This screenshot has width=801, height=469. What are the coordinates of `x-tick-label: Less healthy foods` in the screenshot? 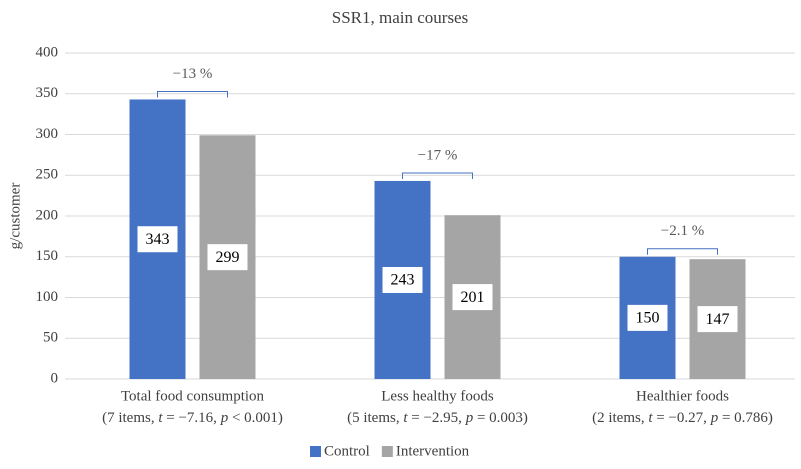 It's located at (437, 396).